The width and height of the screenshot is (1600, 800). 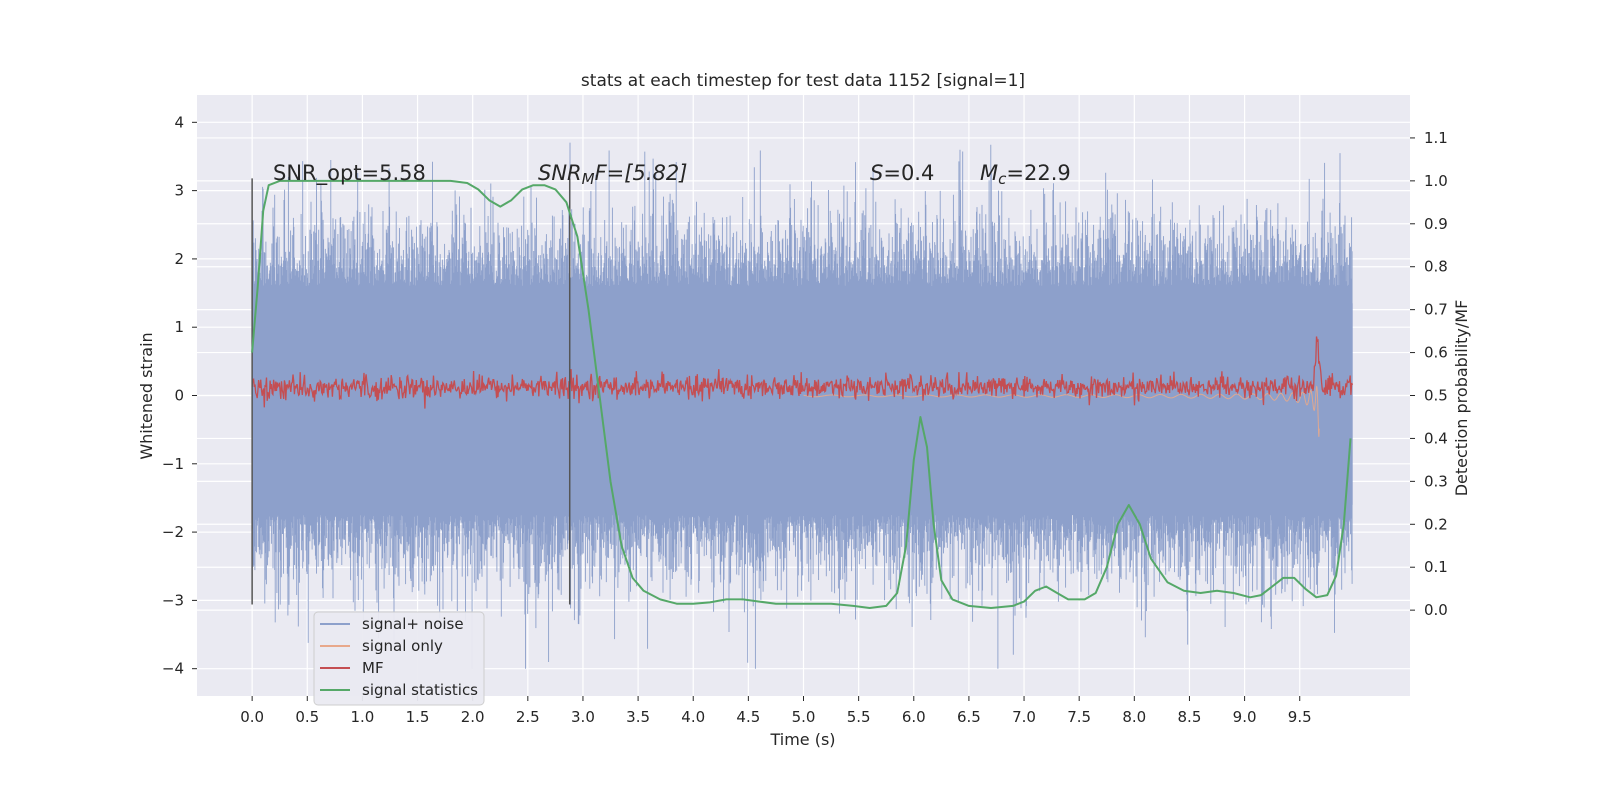 What do you see at coordinates (1024, 717) in the screenshot?
I see `x-tick-label: 7.0` at bounding box center [1024, 717].